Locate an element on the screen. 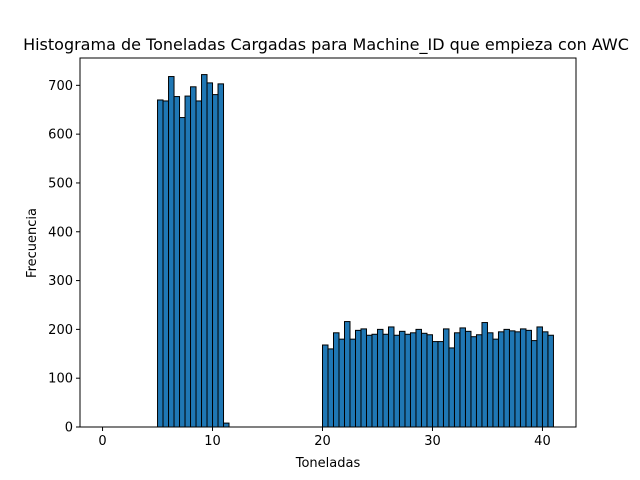 This screenshot has width=640, height=480. y-tick-label: 700 is located at coordinates (60, 86).